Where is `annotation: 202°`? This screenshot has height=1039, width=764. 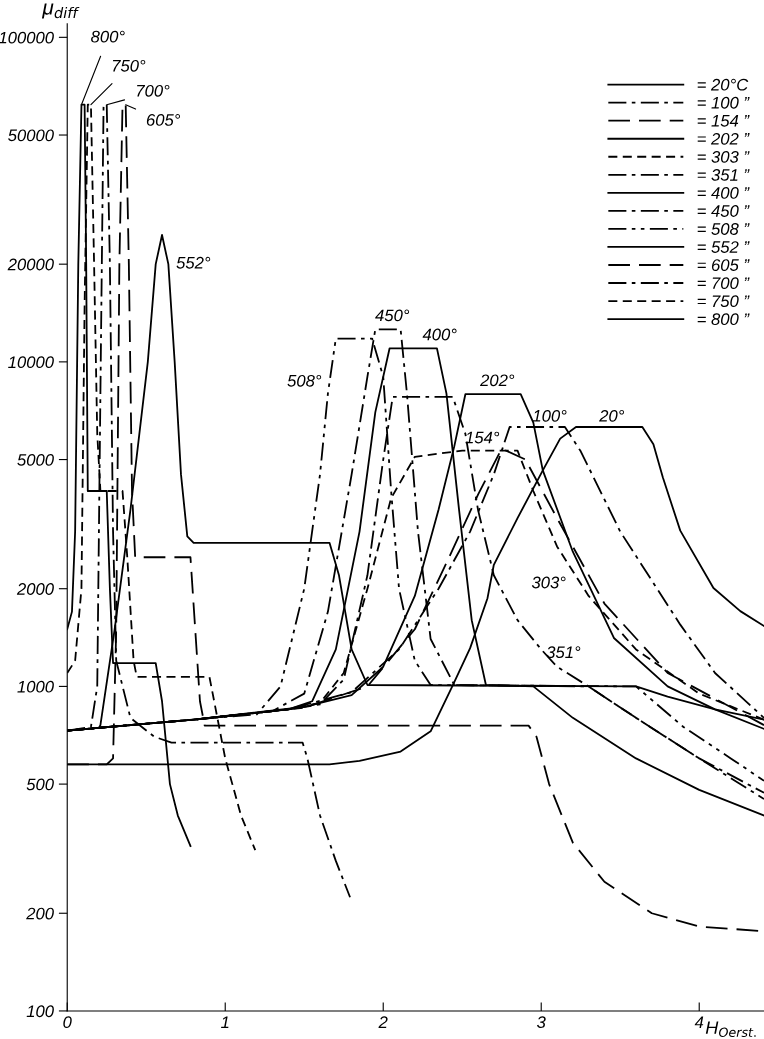
annotation: 202° is located at coordinates (497, 380).